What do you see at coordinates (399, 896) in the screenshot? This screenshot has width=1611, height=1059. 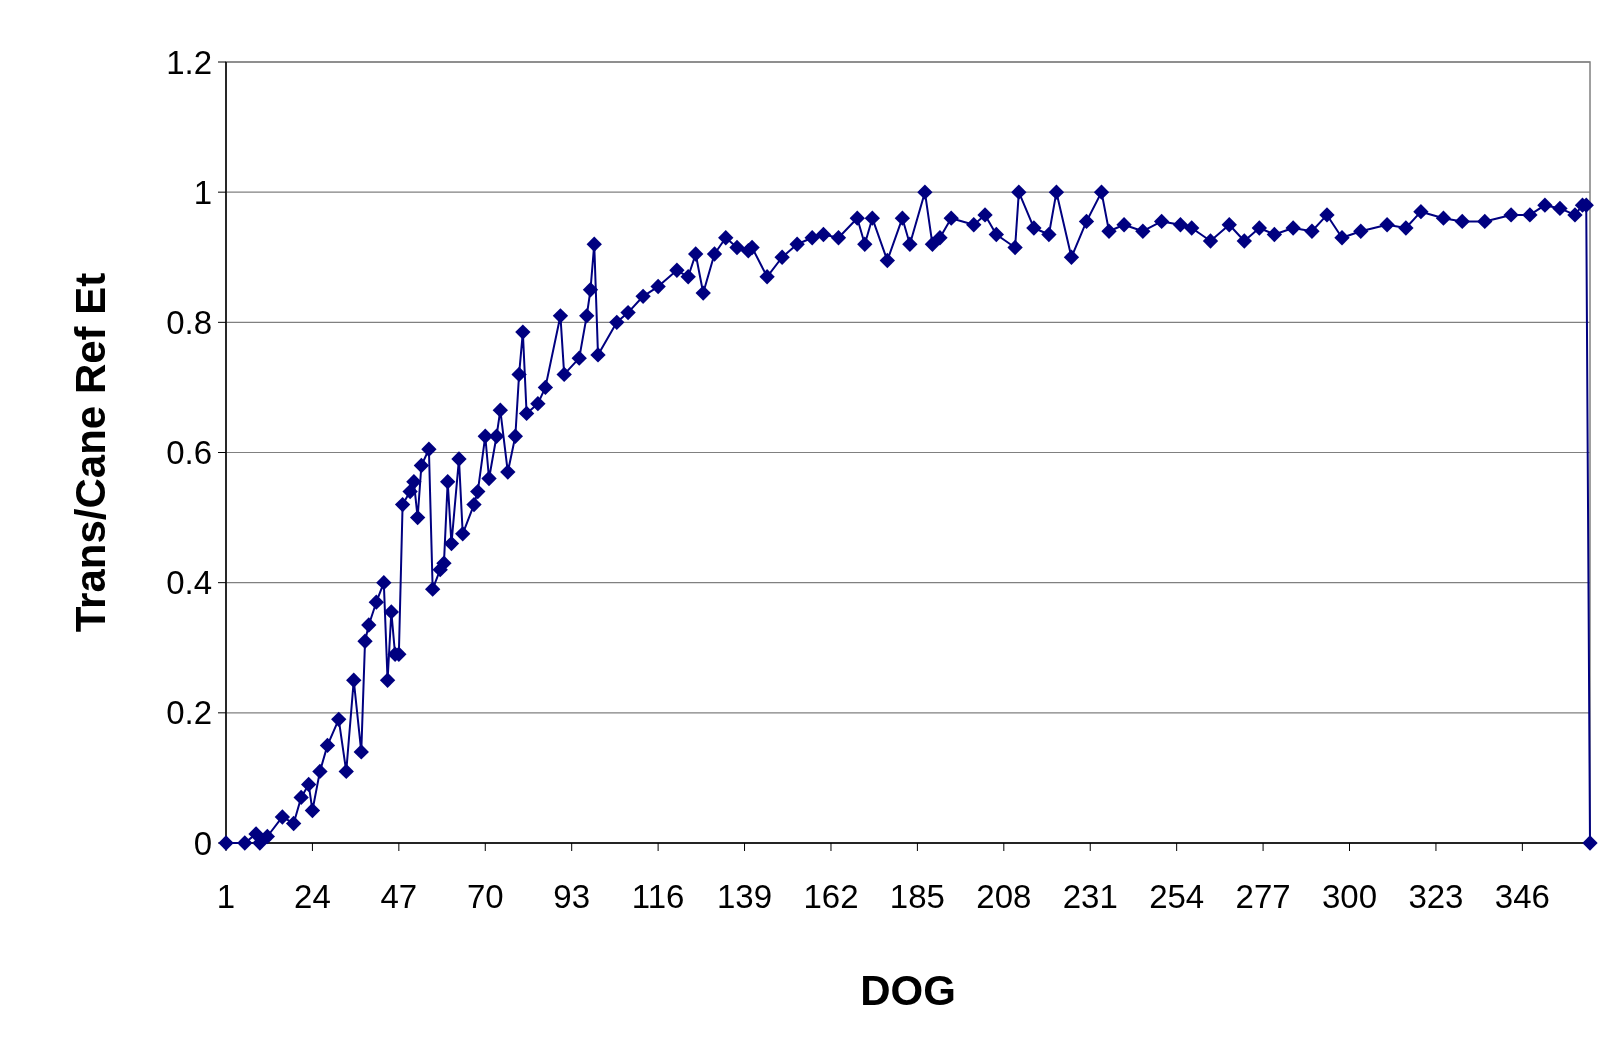 I see `x-tick-label: 47` at bounding box center [399, 896].